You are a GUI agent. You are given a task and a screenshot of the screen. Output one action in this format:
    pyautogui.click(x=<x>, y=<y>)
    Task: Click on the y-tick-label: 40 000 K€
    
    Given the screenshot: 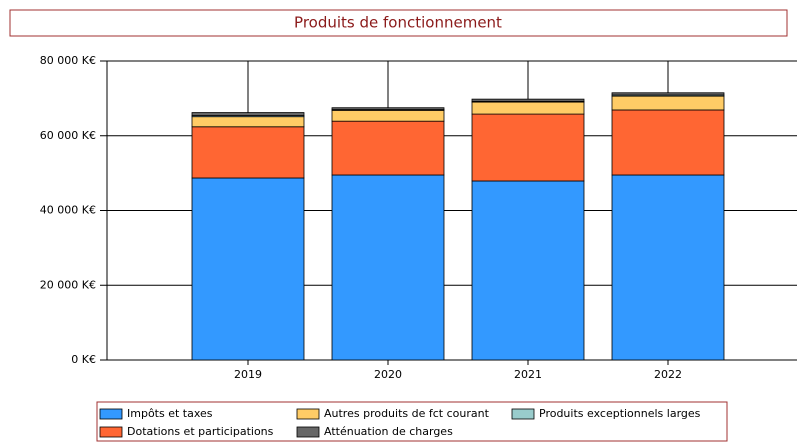 What is the action you would take?
    pyautogui.click(x=68, y=210)
    